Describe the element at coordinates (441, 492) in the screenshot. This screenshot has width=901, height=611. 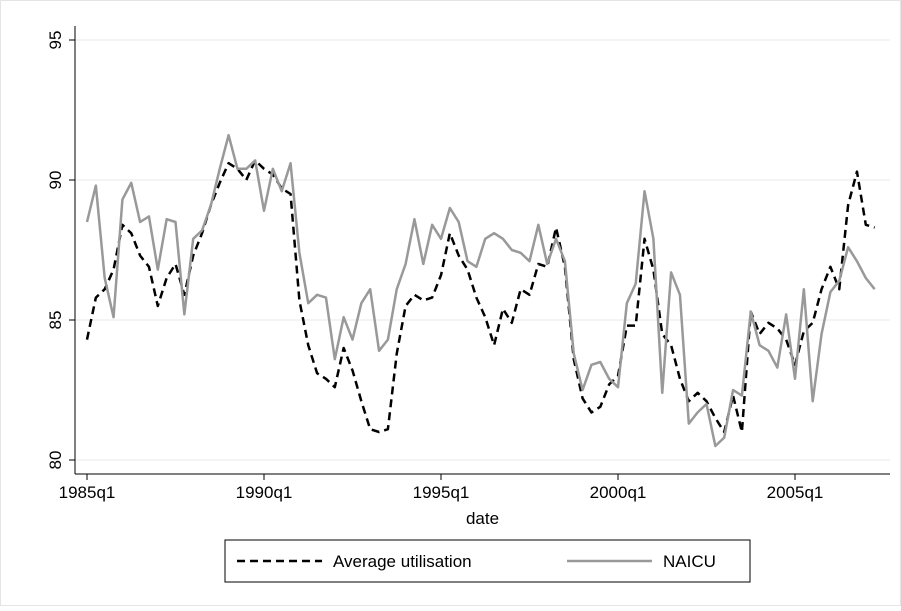
I see `x-tick-label: 1995q1` at that location.